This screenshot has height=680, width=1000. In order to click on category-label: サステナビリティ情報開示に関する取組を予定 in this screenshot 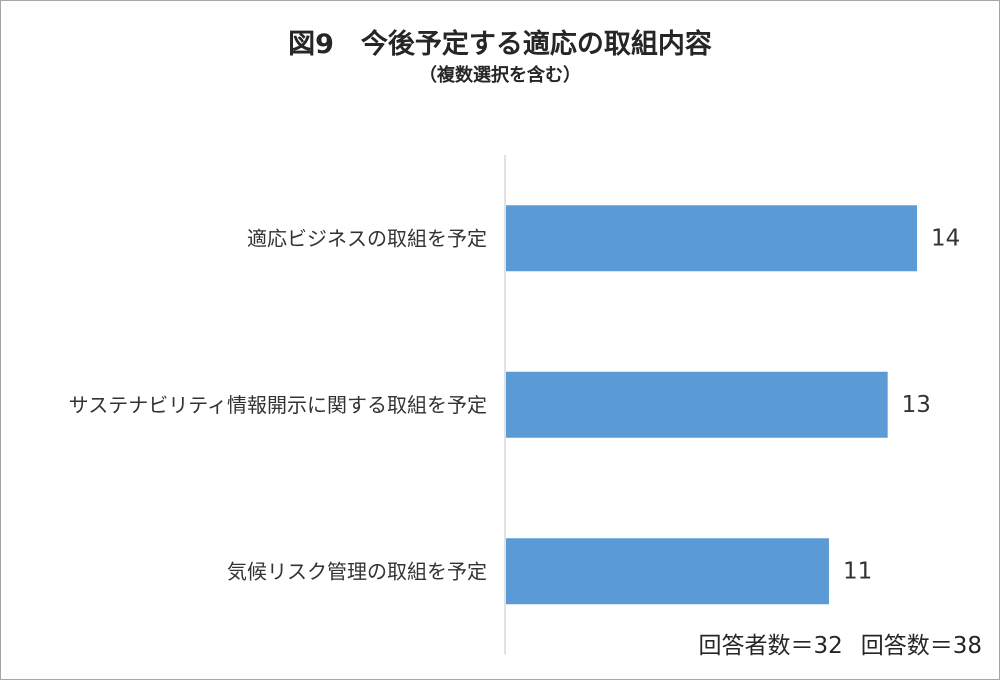, I will do `click(278, 405)`.